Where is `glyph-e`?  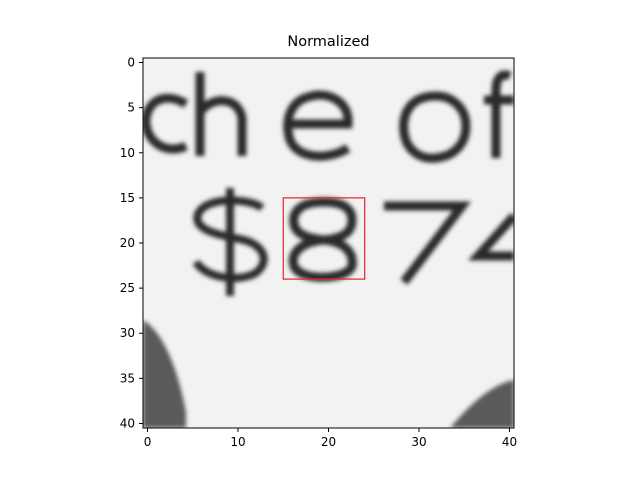 glyph-e is located at coordinates (318, 125).